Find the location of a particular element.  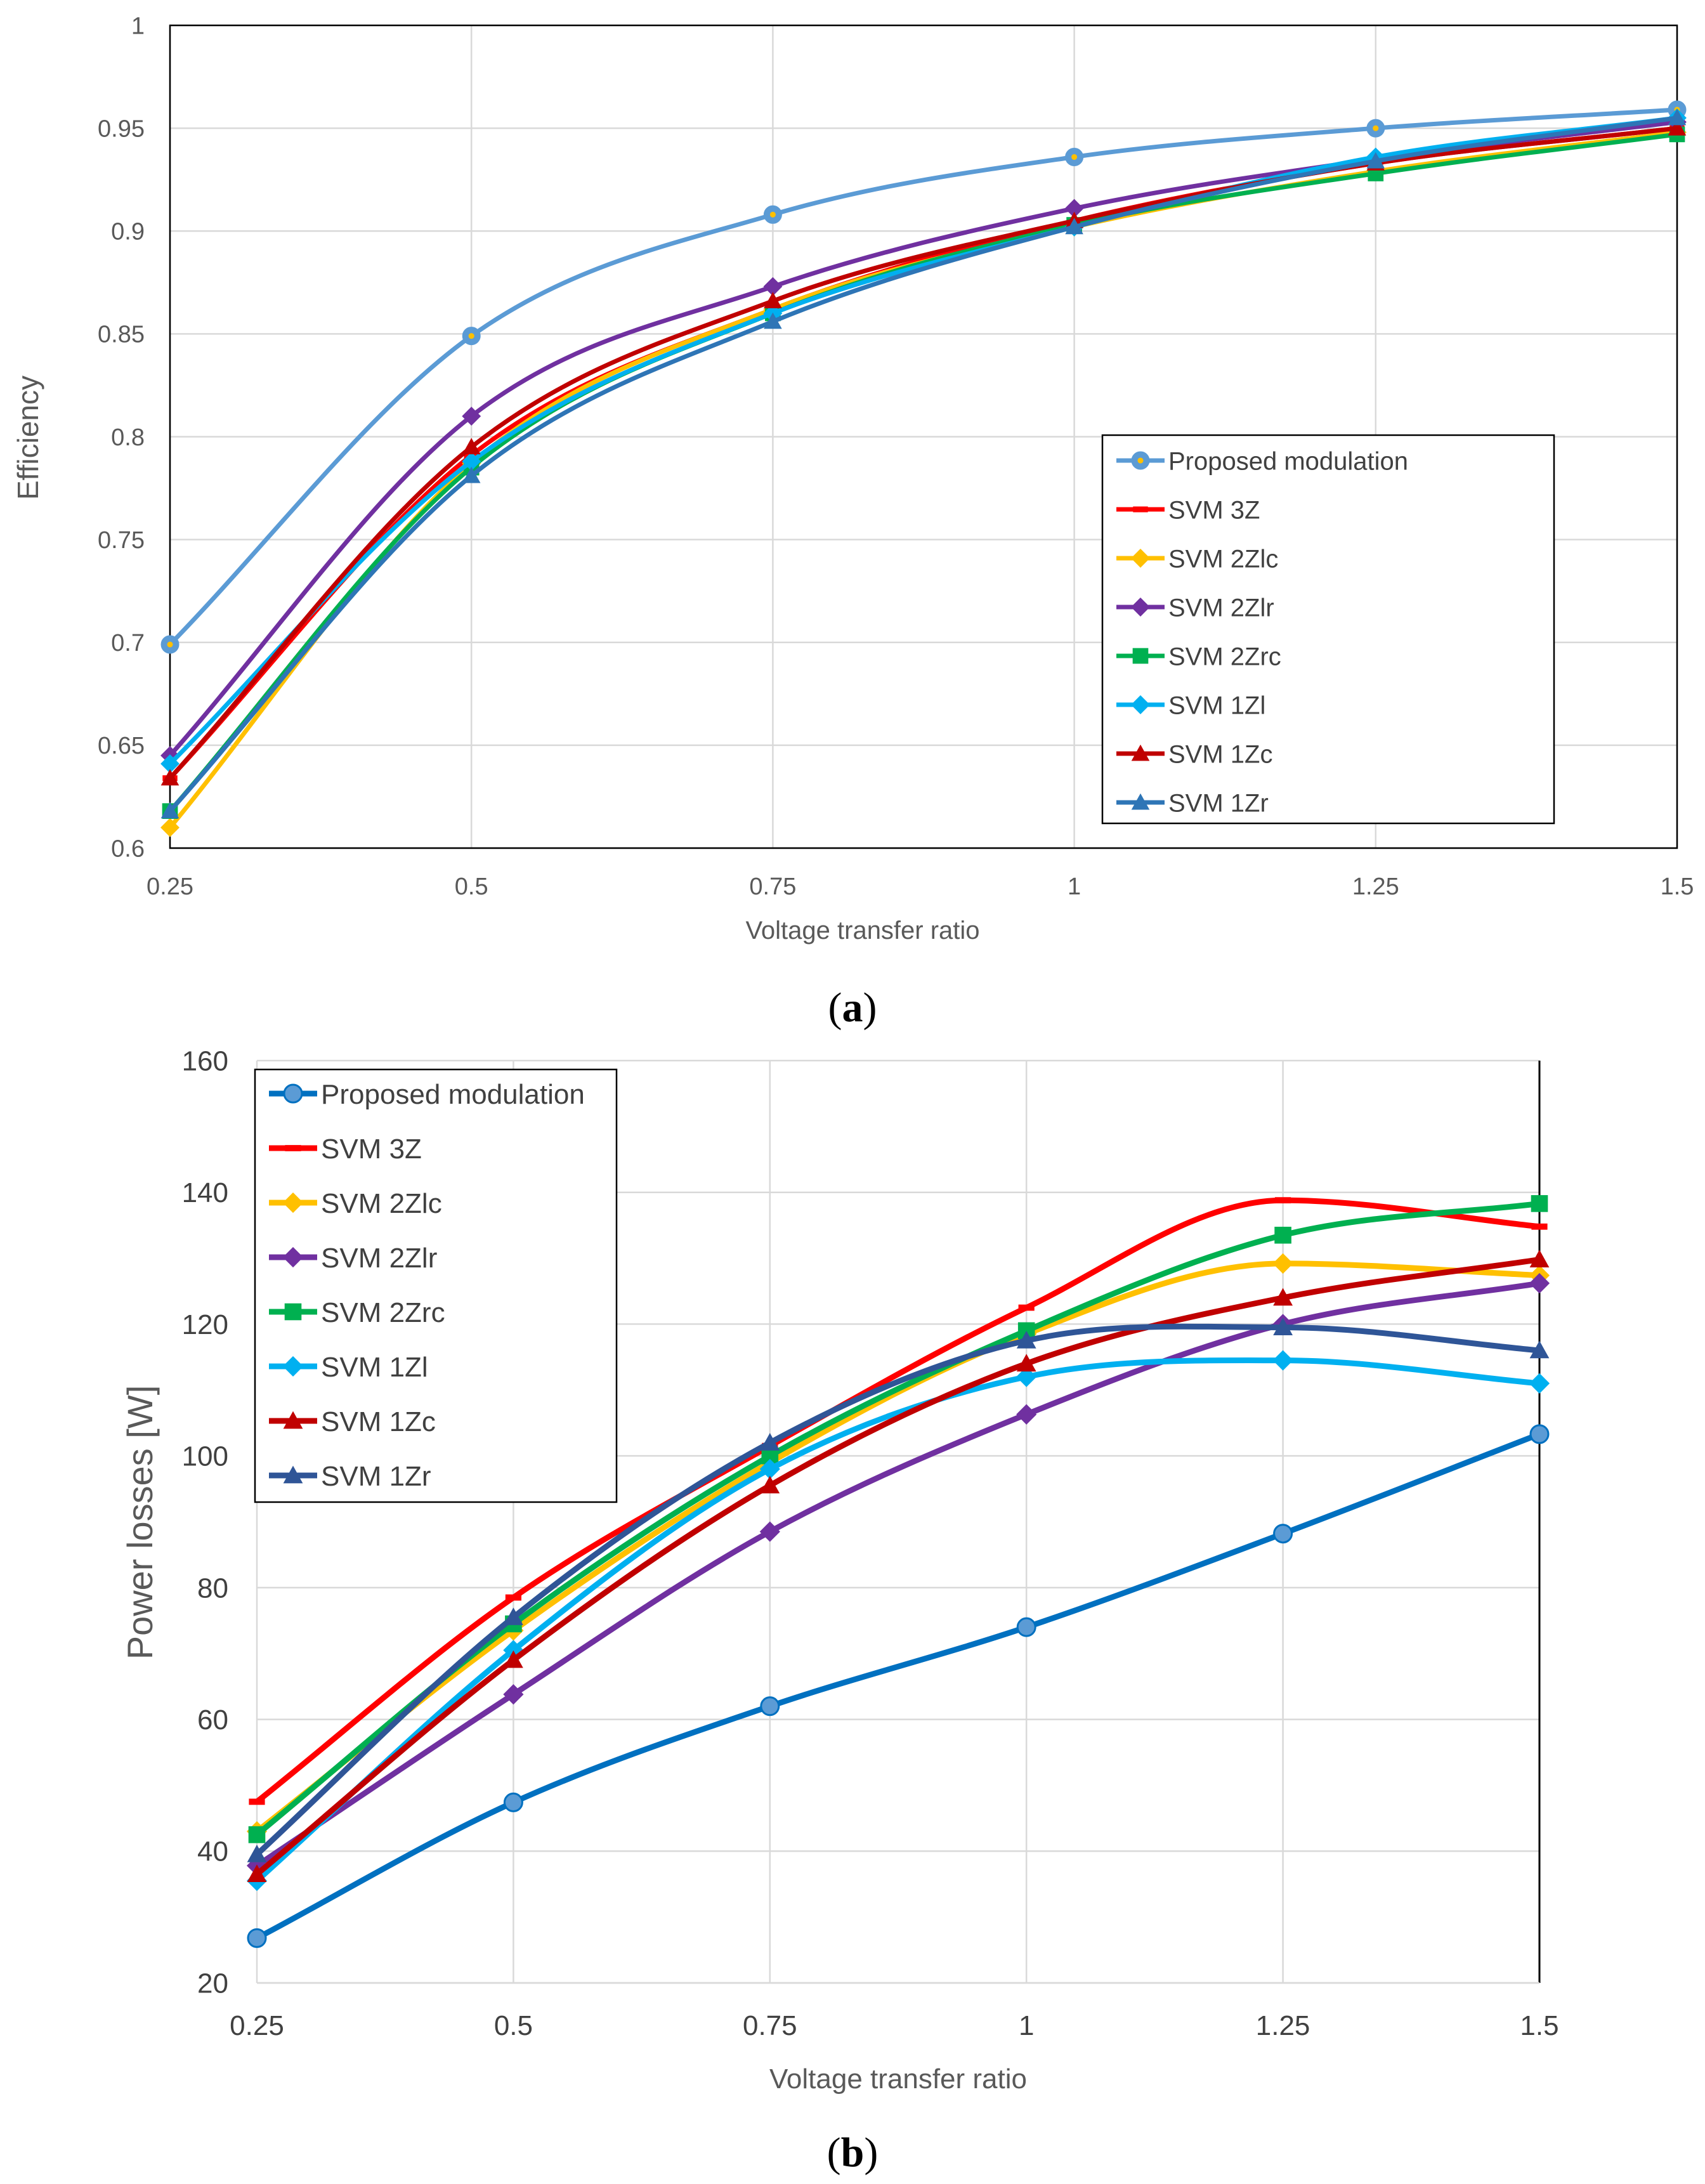

legend-label: SVM 1Zc is located at coordinates (1220, 754).